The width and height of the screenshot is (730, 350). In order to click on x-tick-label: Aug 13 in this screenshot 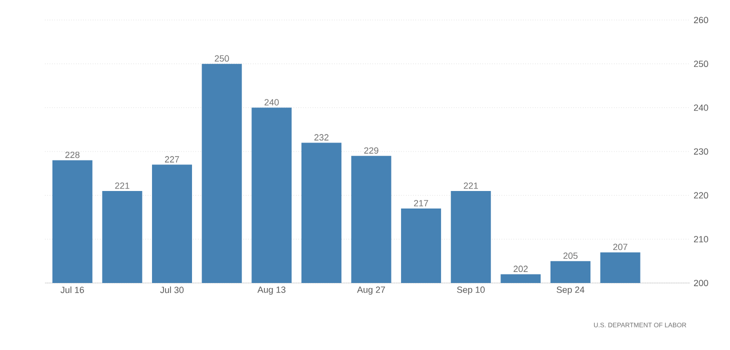, I will do `click(271, 290)`.